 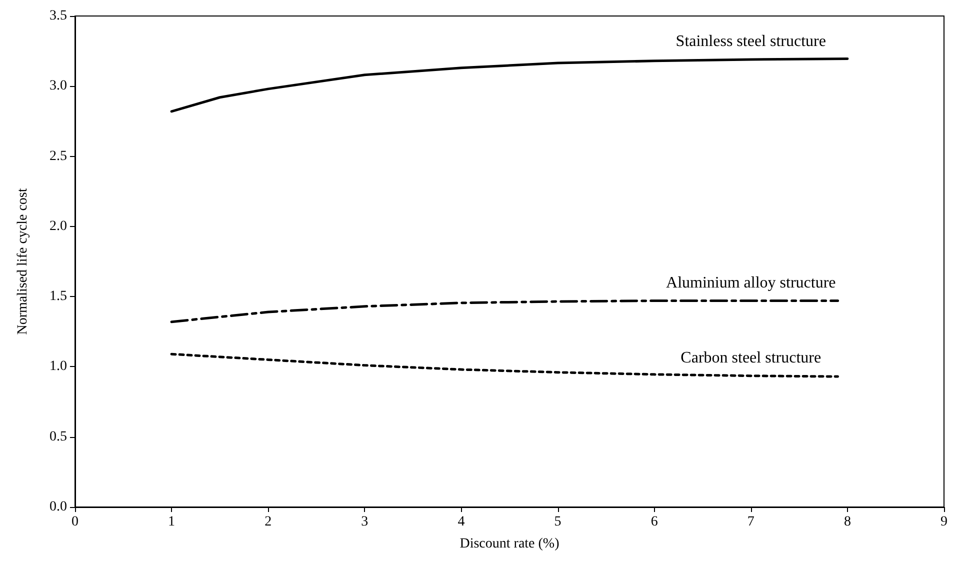 What do you see at coordinates (58, 296) in the screenshot?
I see `y-tick-label: 1.5` at bounding box center [58, 296].